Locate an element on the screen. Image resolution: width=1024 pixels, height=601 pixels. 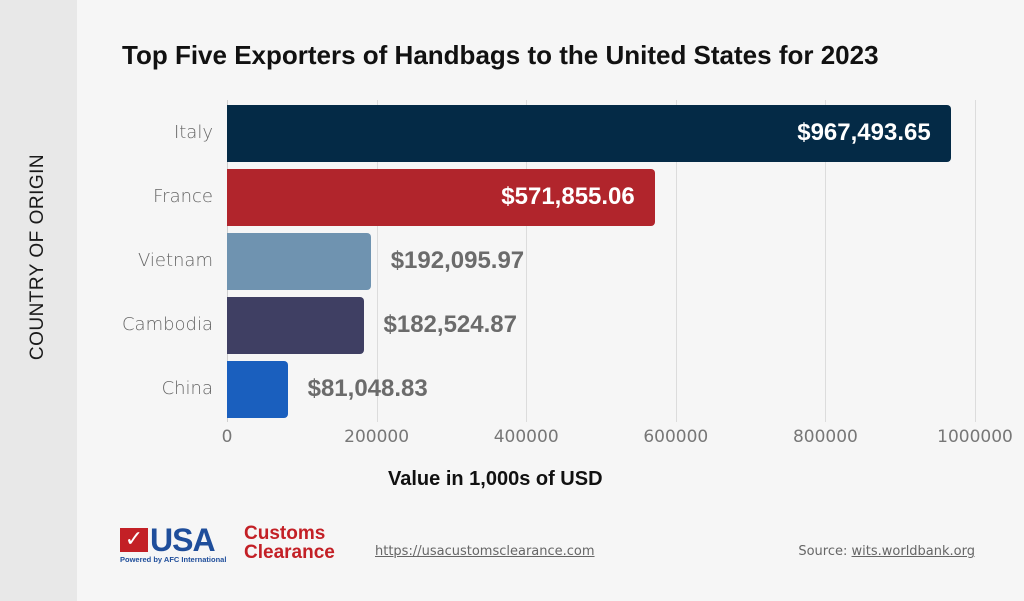
x-axis-label: Value in 1,000s of USD is located at coordinates (495, 479).